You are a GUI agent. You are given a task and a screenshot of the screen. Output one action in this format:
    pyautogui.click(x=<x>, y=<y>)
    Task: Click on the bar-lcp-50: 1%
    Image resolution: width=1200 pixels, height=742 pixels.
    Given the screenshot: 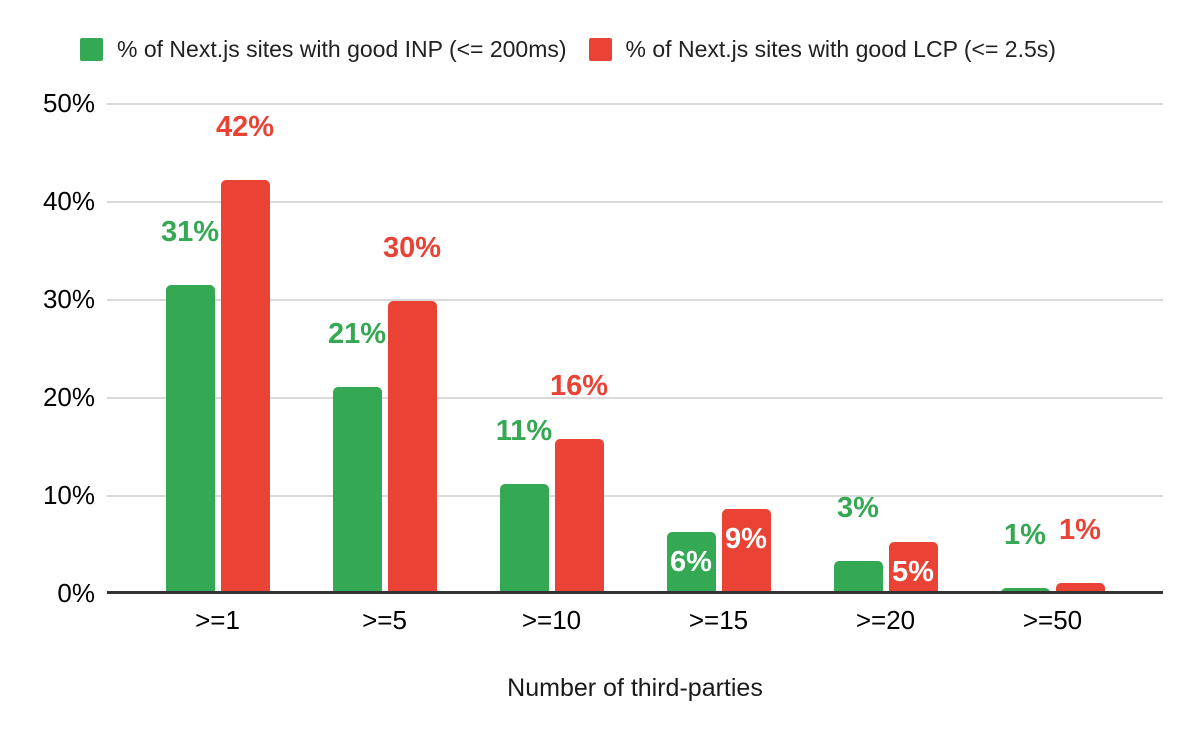 What is the action you would take?
    pyautogui.click(x=1080, y=554)
    